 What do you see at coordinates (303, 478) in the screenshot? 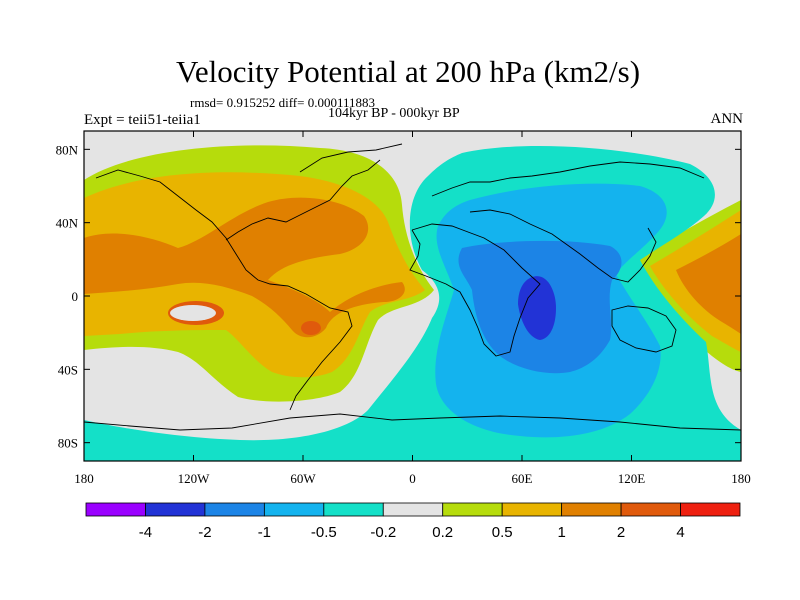
I see `lon-tick-label: 60W` at bounding box center [303, 478].